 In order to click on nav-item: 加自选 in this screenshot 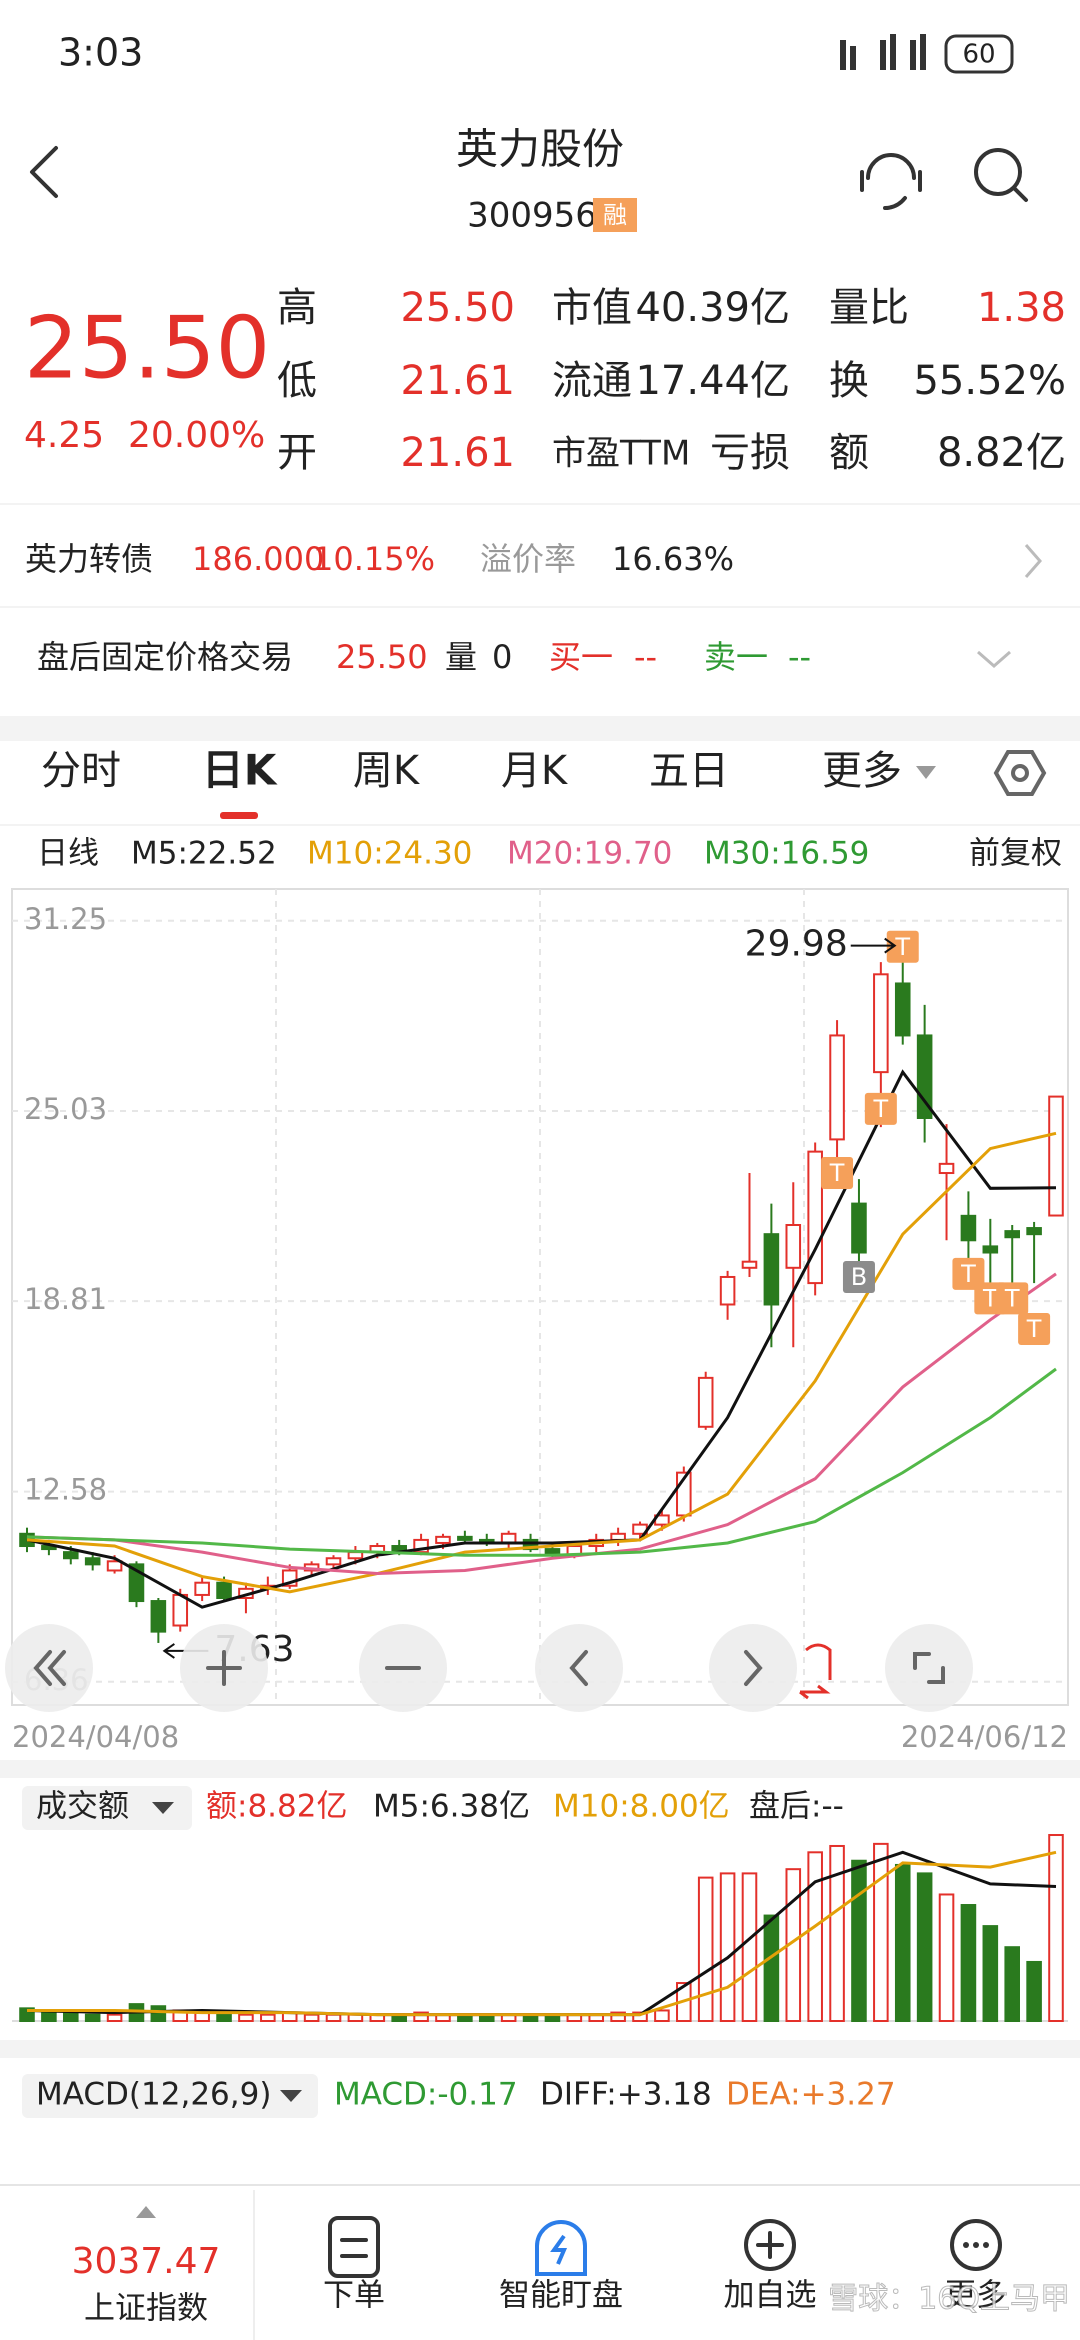, I will do `click(770, 2296)`.